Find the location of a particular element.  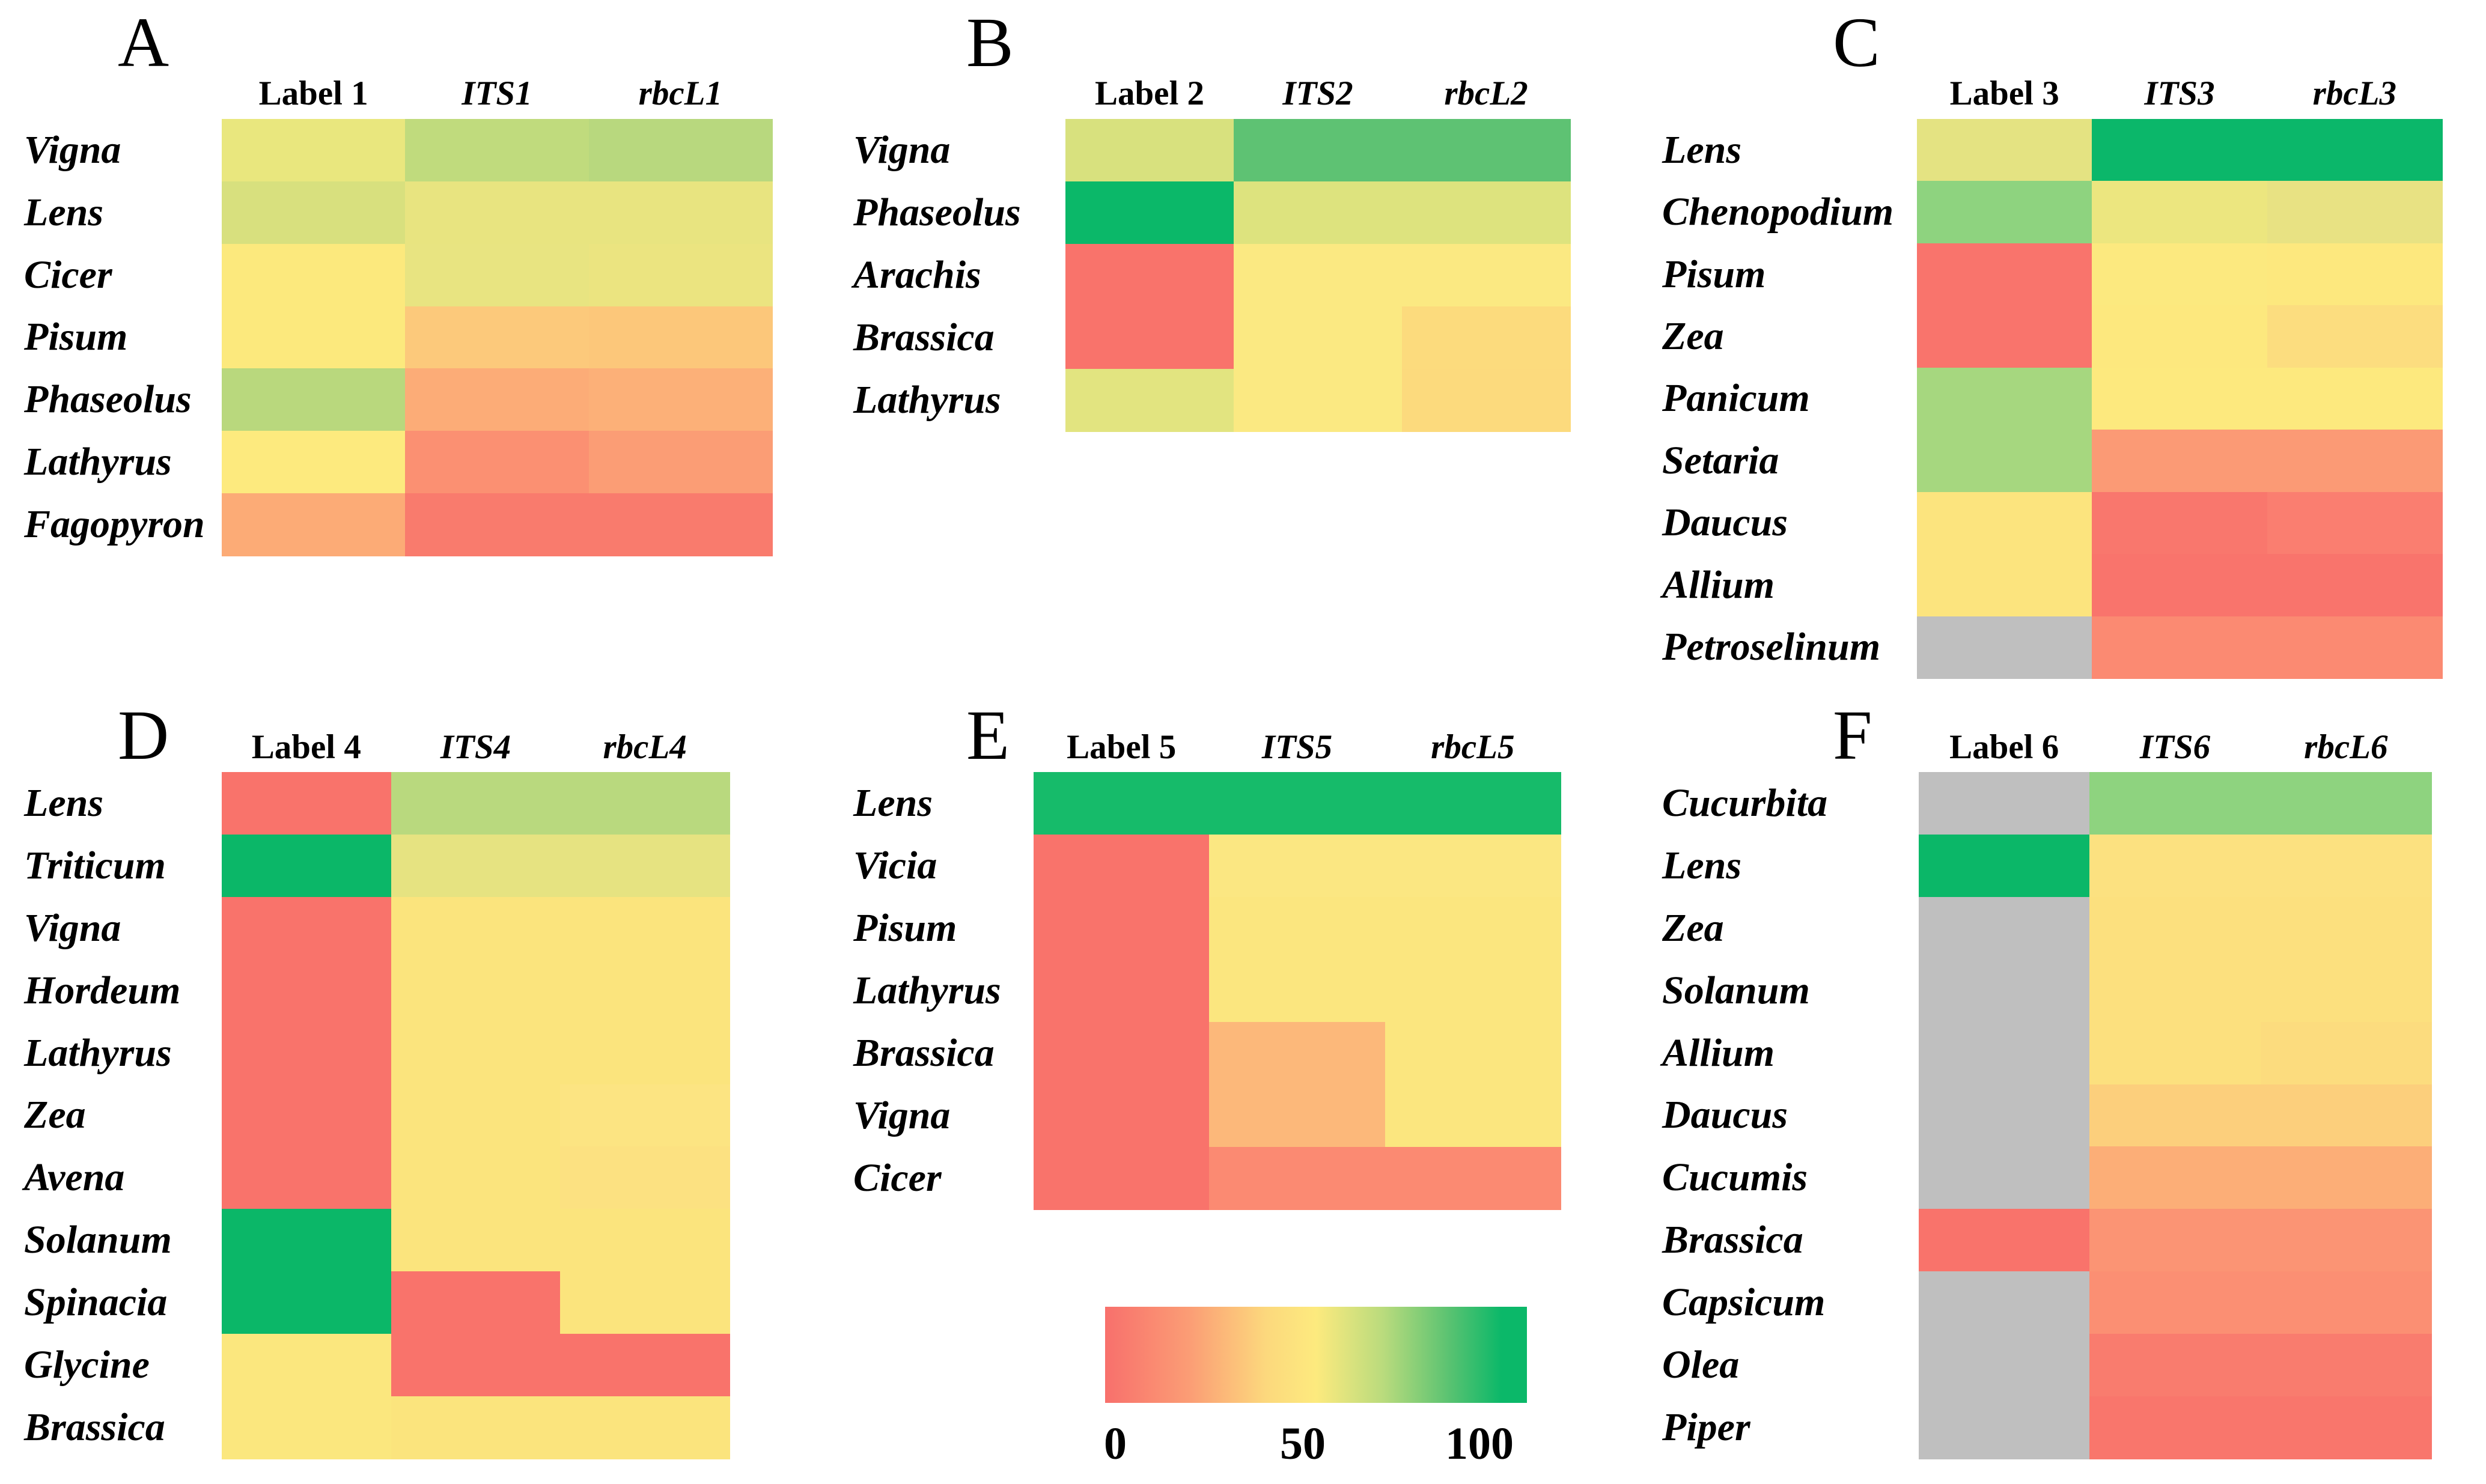

panel-F-row-label: Piper is located at coordinates (1706, 1427).